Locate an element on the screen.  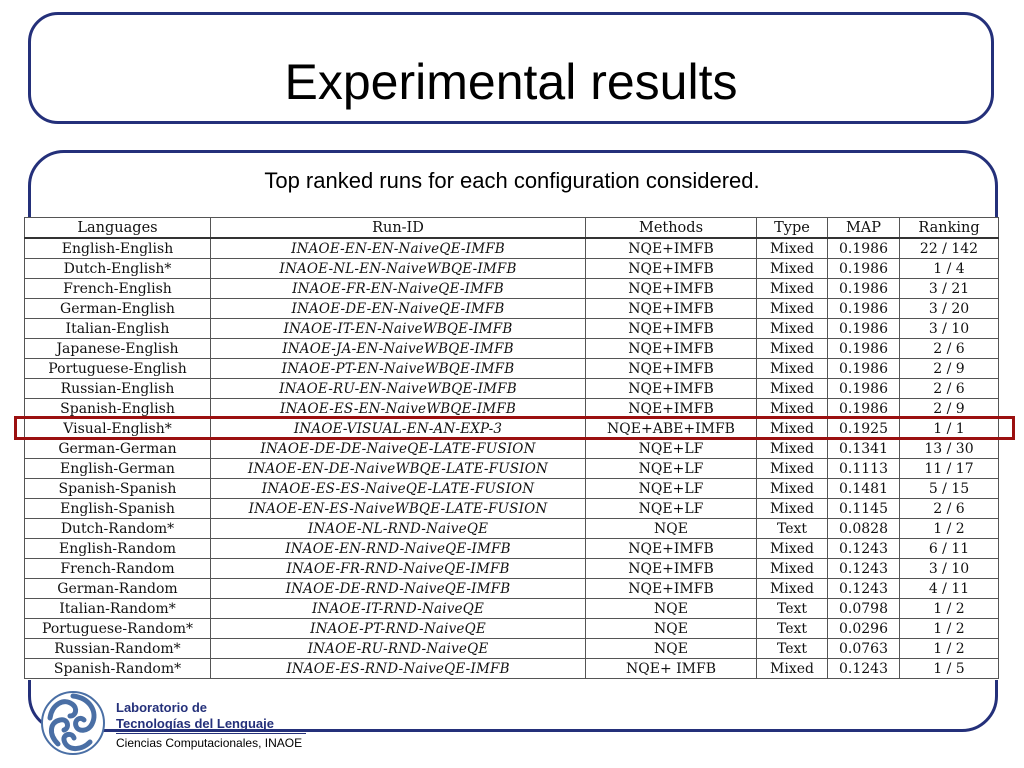
cell-map: 0.1925 is located at coordinates (863, 428).